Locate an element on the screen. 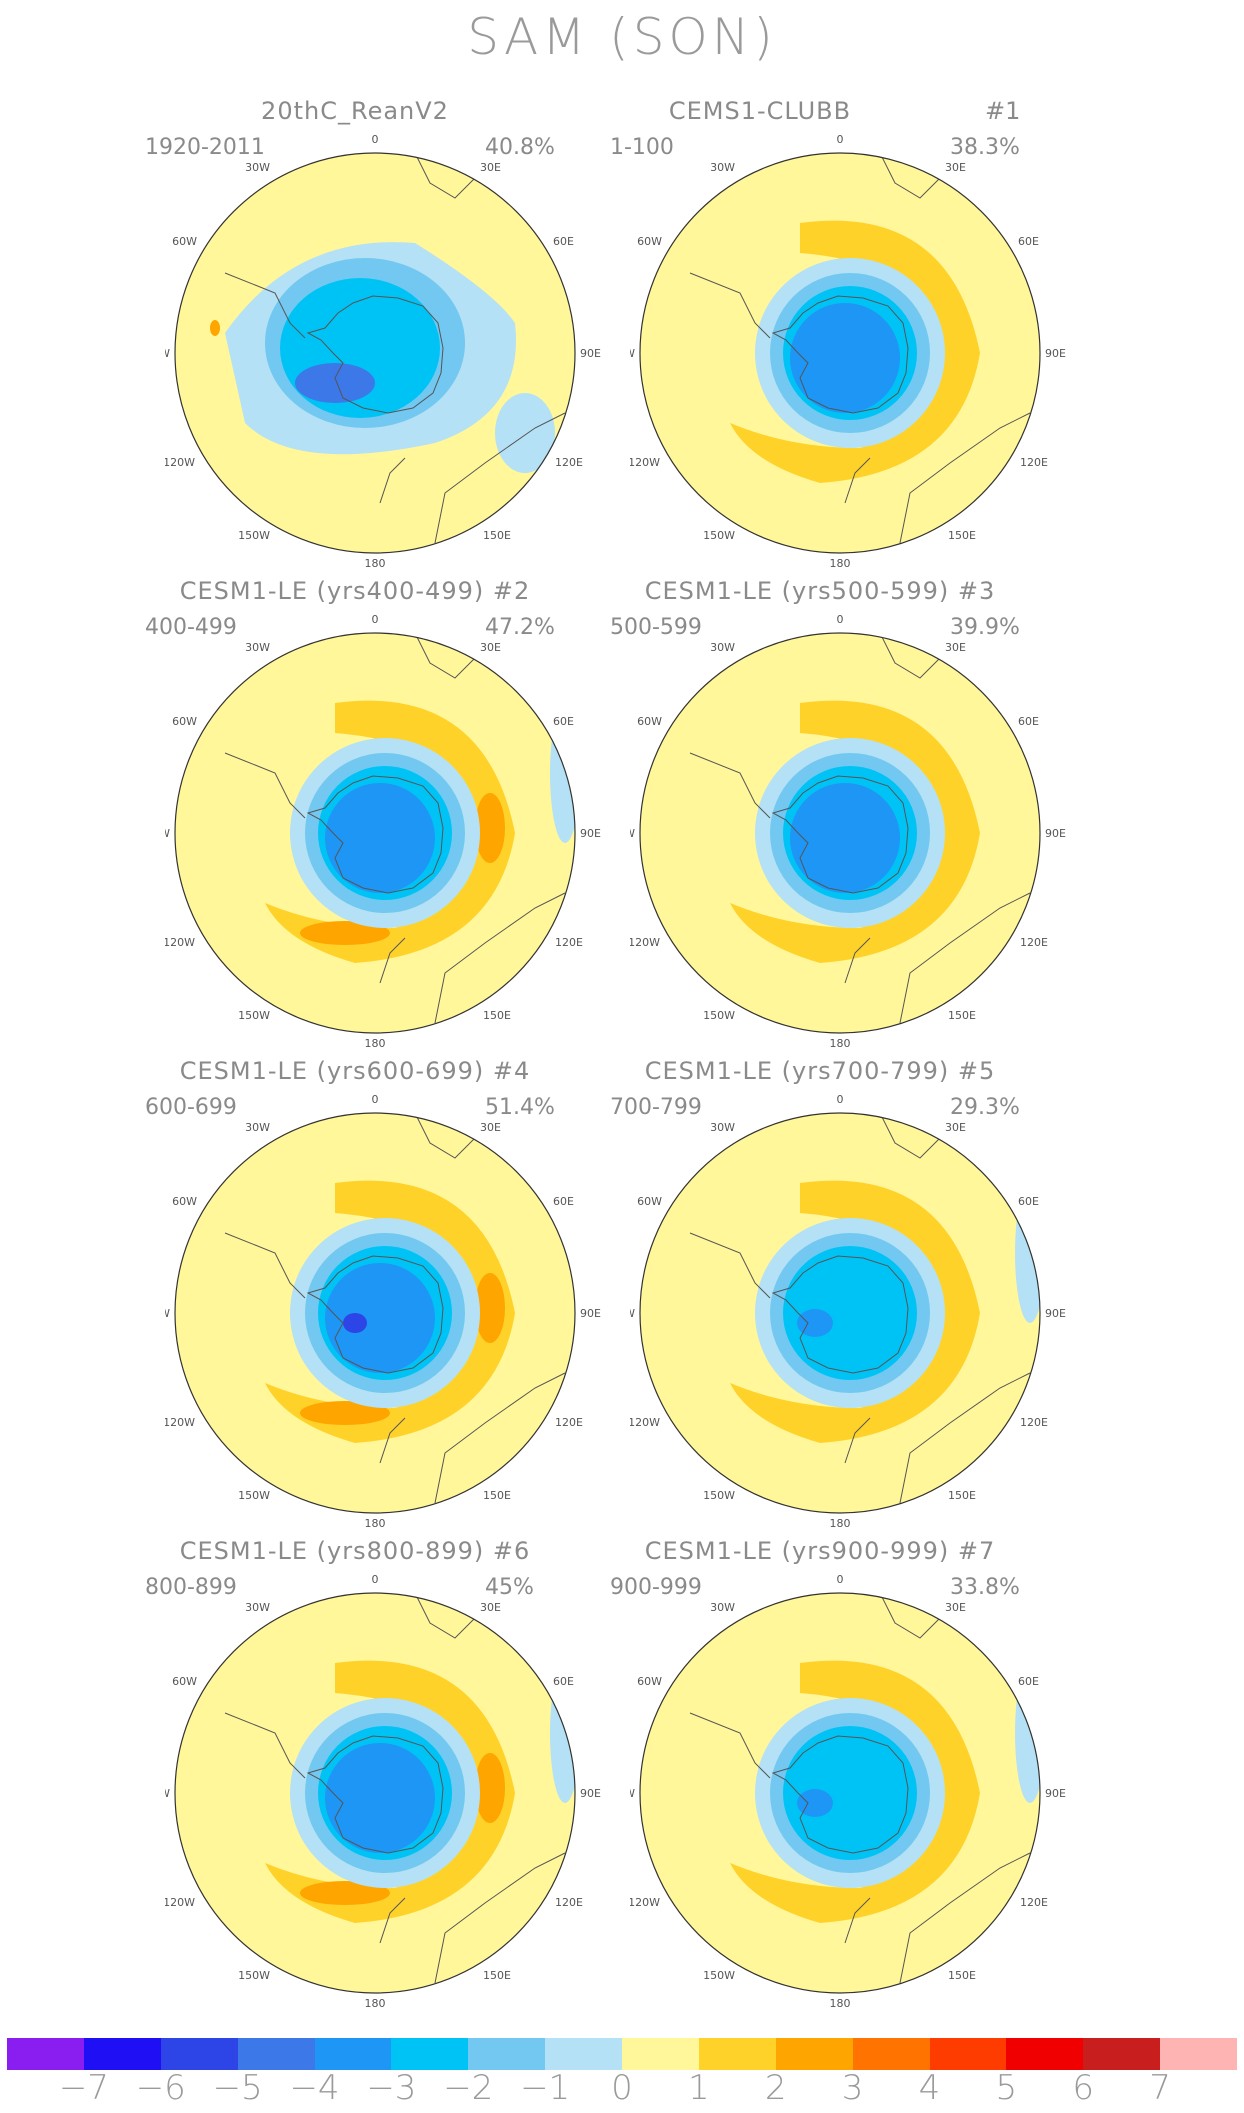  colorbar-tick-label: −3 is located at coordinates (391, 2088).